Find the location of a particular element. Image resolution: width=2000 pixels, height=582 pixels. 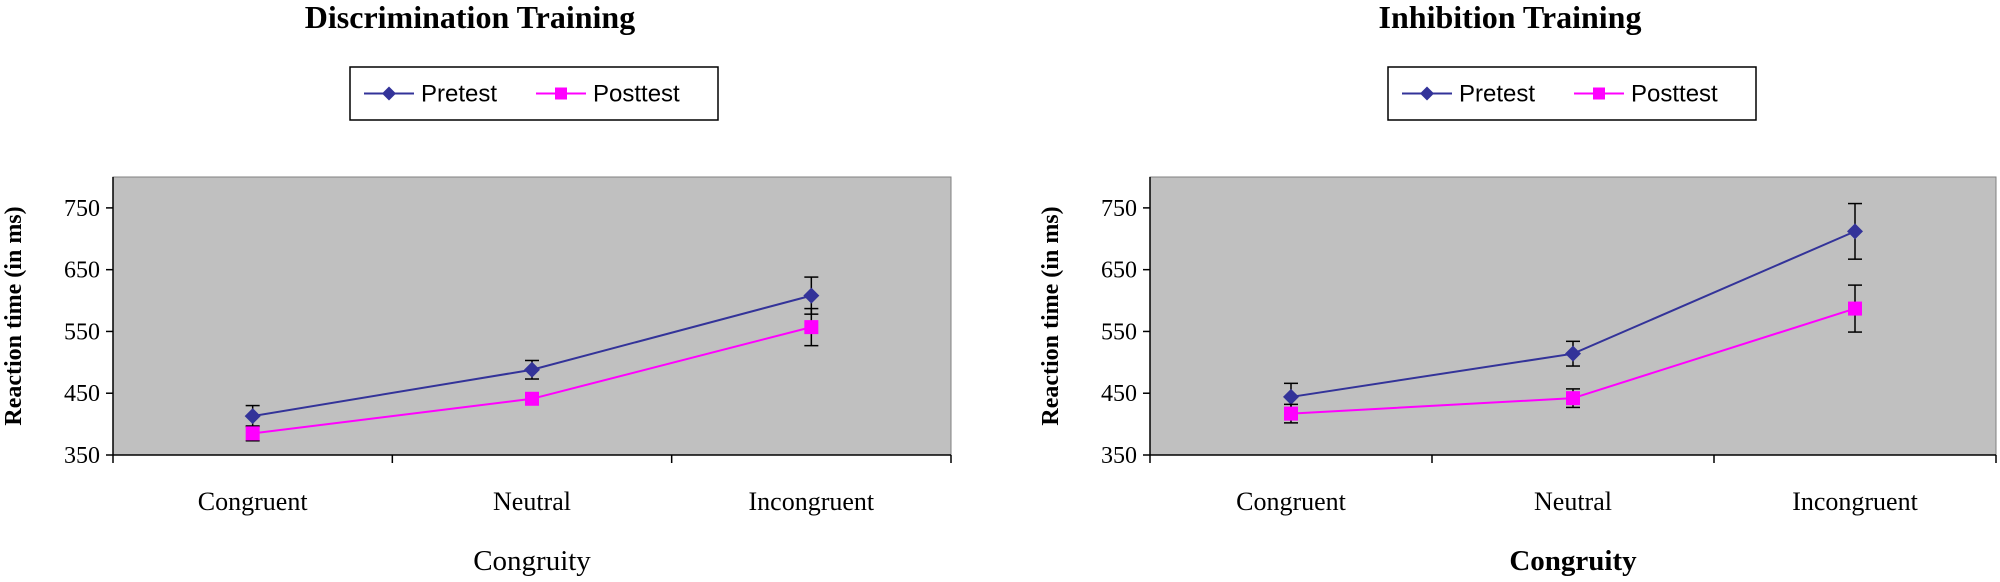

chart-title: Discrimination Training is located at coordinates (470, 17).